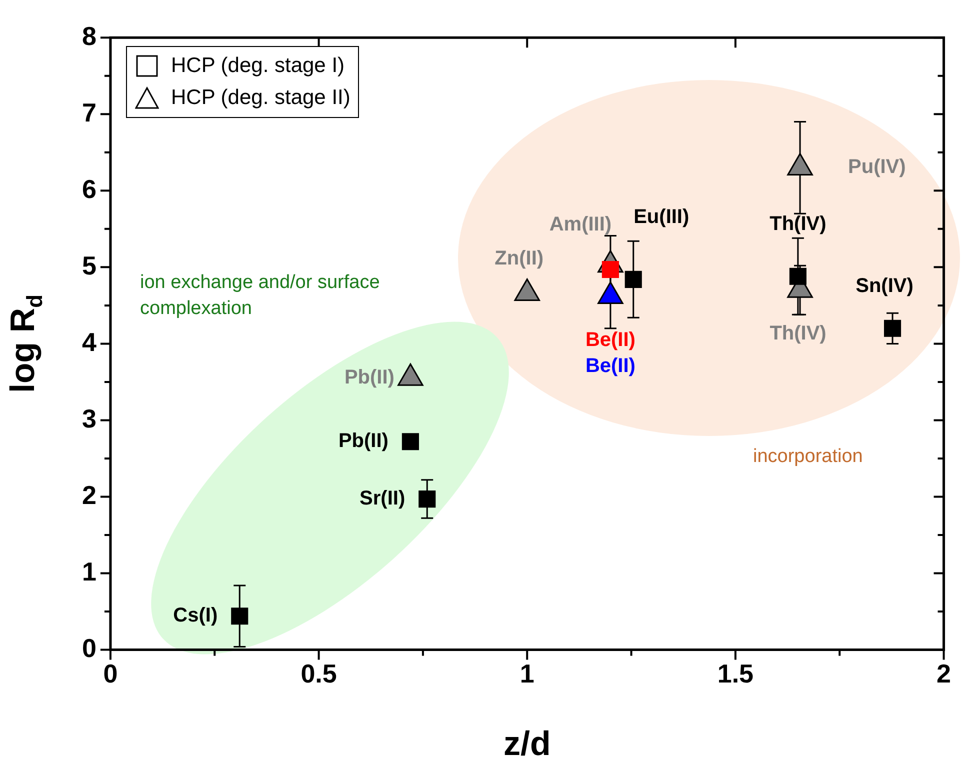 The image size is (969, 771). Describe the element at coordinates (89, 35) in the screenshot. I see `y-tick-label: 8` at that location.